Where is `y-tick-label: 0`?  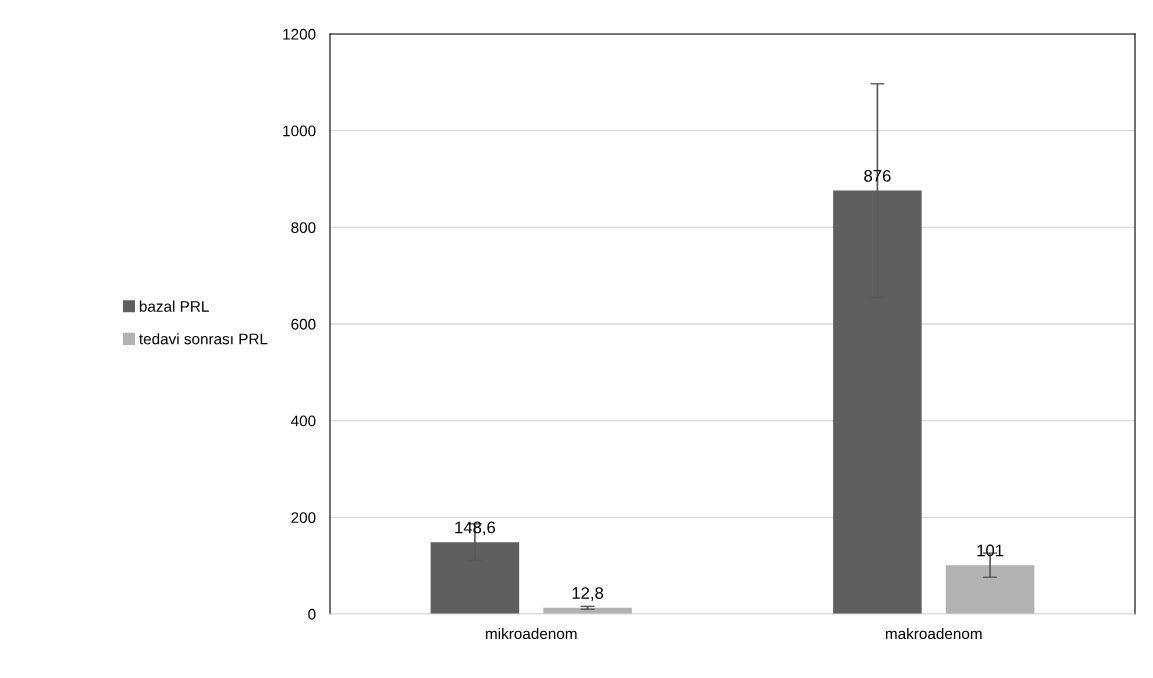 y-tick-label: 0 is located at coordinates (312, 614).